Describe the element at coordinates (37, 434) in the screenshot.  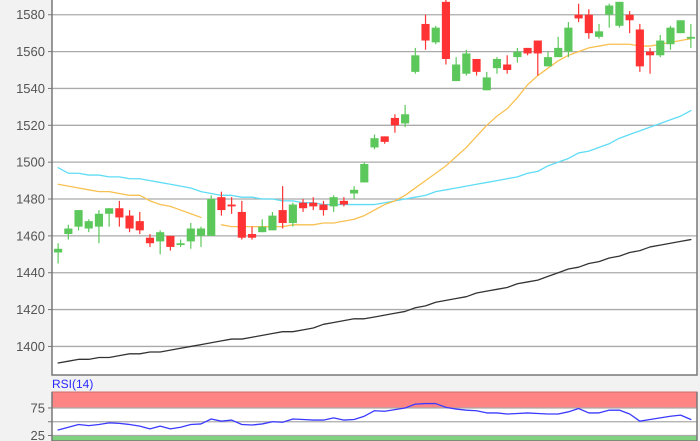
I see `y-tick-label: 25` at that location.